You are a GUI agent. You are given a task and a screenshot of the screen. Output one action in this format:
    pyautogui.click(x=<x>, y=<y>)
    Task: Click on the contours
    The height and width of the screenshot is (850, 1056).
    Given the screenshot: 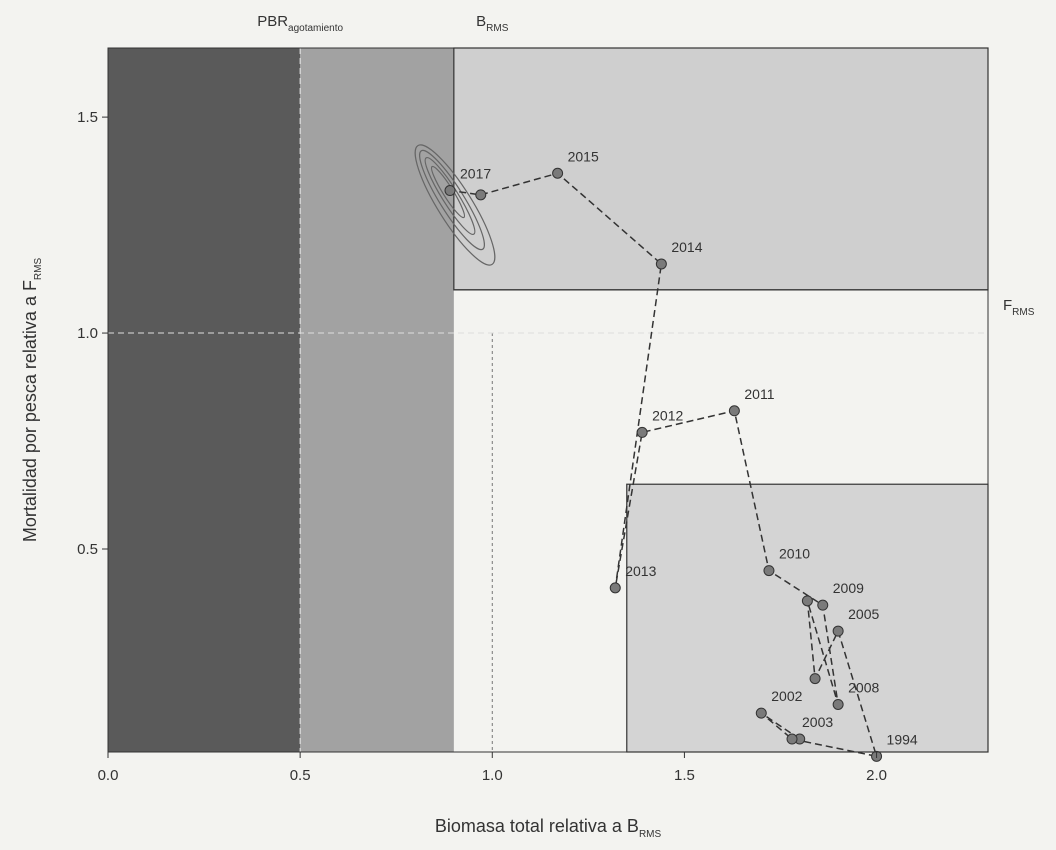 What is the action you would take?
    pyautogui.click(x=455, y=205)
    